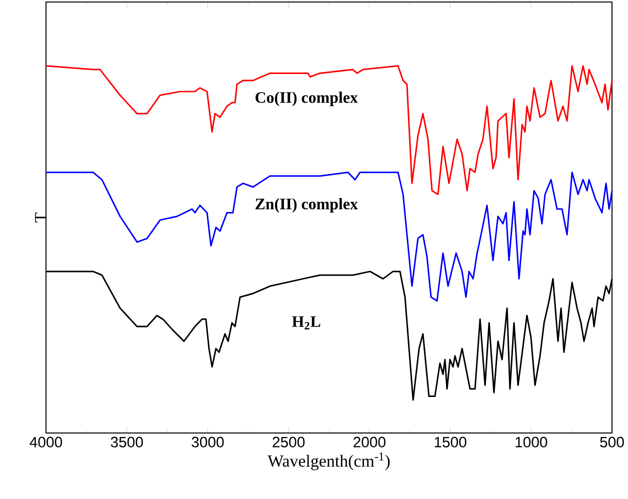  What do you see at coordinates (306, 323) in the screenshot?
I see `text: H$_{2}$L` at bounding box center [306, 323].